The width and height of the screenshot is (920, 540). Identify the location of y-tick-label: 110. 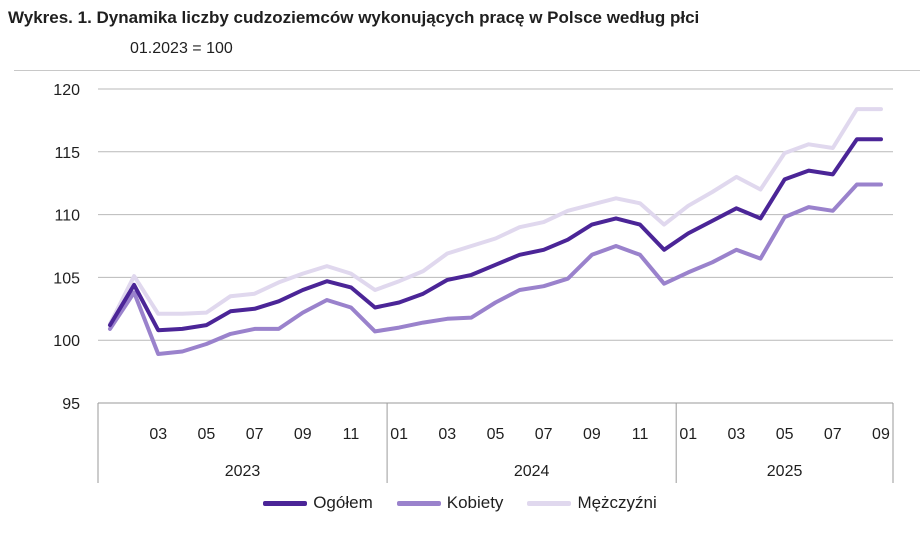
(67, 216).